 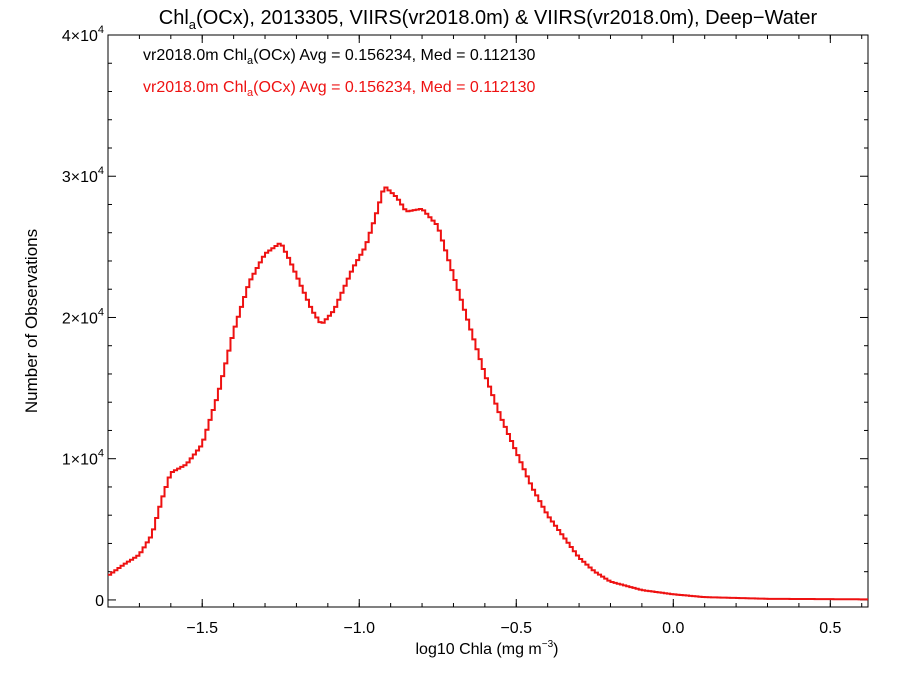 I want to click on x-axis-label-text: log10 Chla (mg m, so click(x=478, y=649).